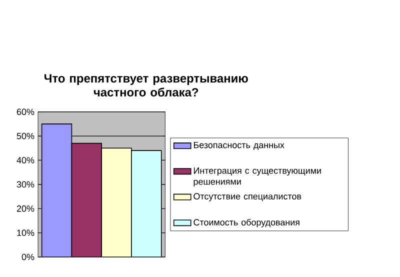 The image size is (400, 277). What do you see at coordinates (146, 85) in the screenshot?
I see `chart-title: Что препятствует развертыванию частного облака?` at bounding box center [146, 85].